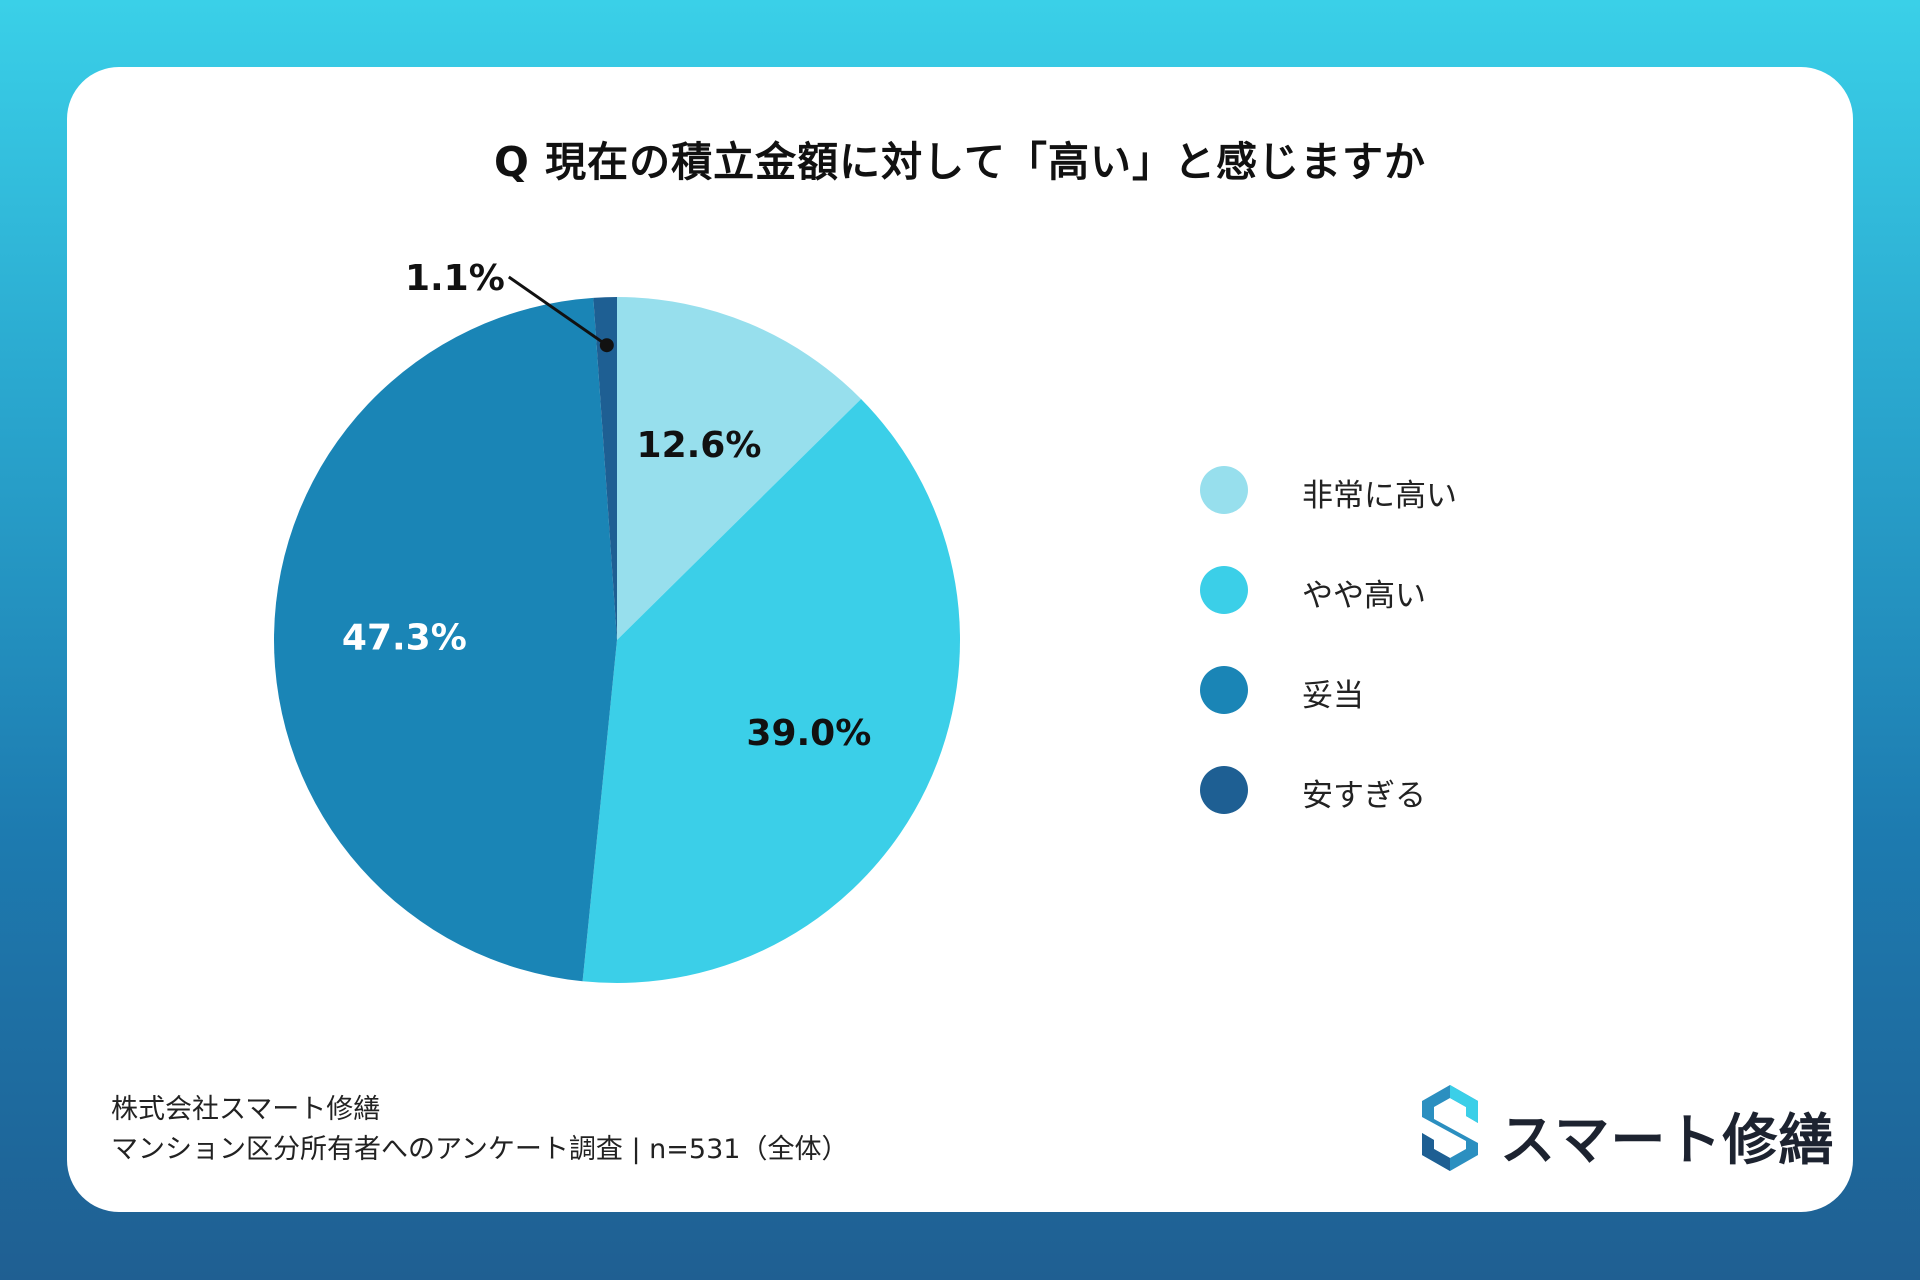 The image size is (1920, 1280). I want to click on callout-leader-line, so click(557, 311).